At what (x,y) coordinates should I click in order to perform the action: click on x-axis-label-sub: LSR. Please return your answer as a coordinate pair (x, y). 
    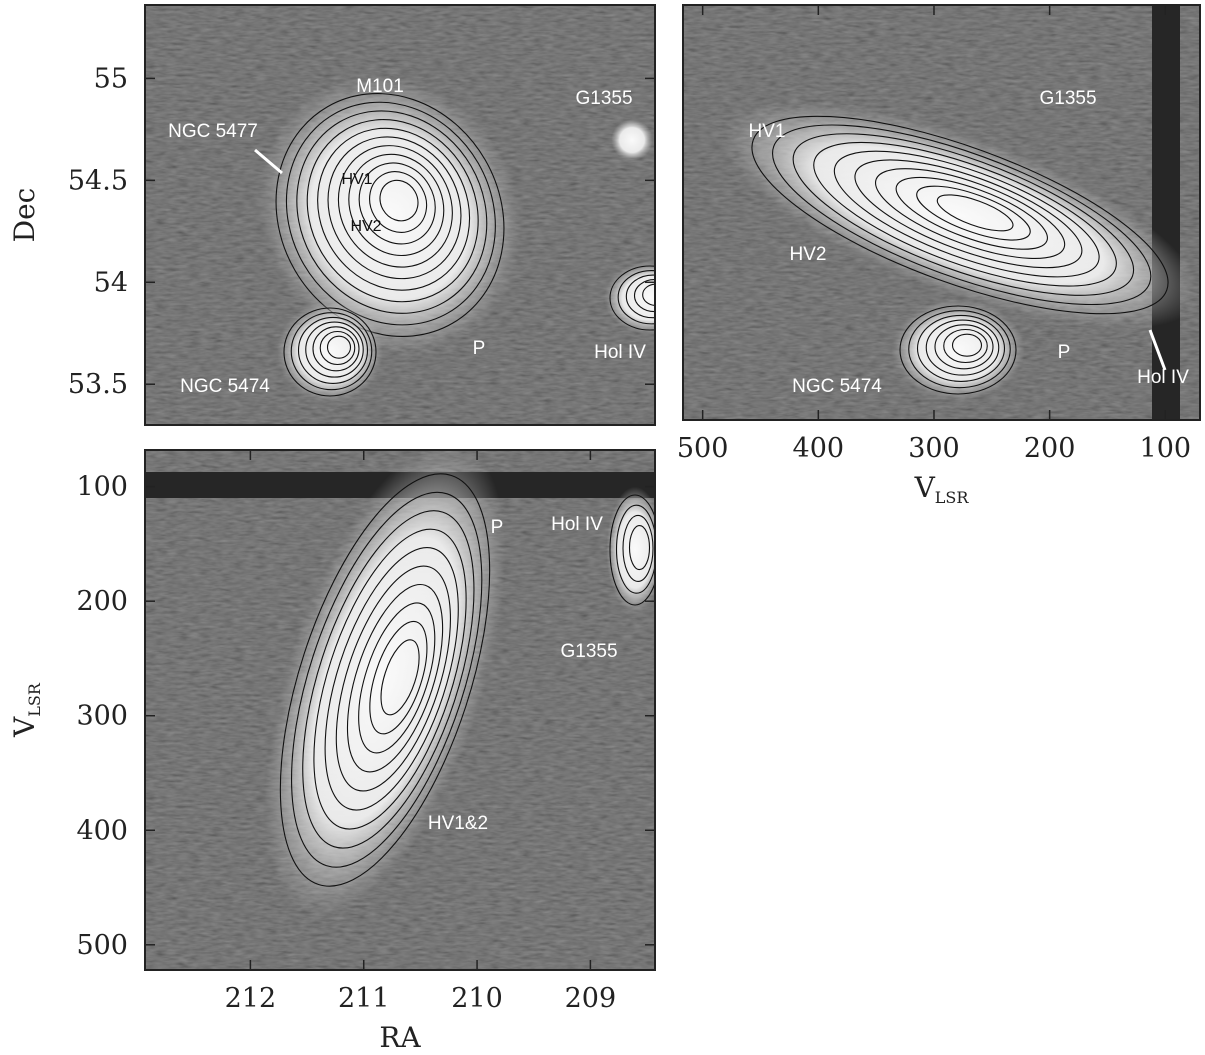
    Looking at the image, I should click on (952, 497).